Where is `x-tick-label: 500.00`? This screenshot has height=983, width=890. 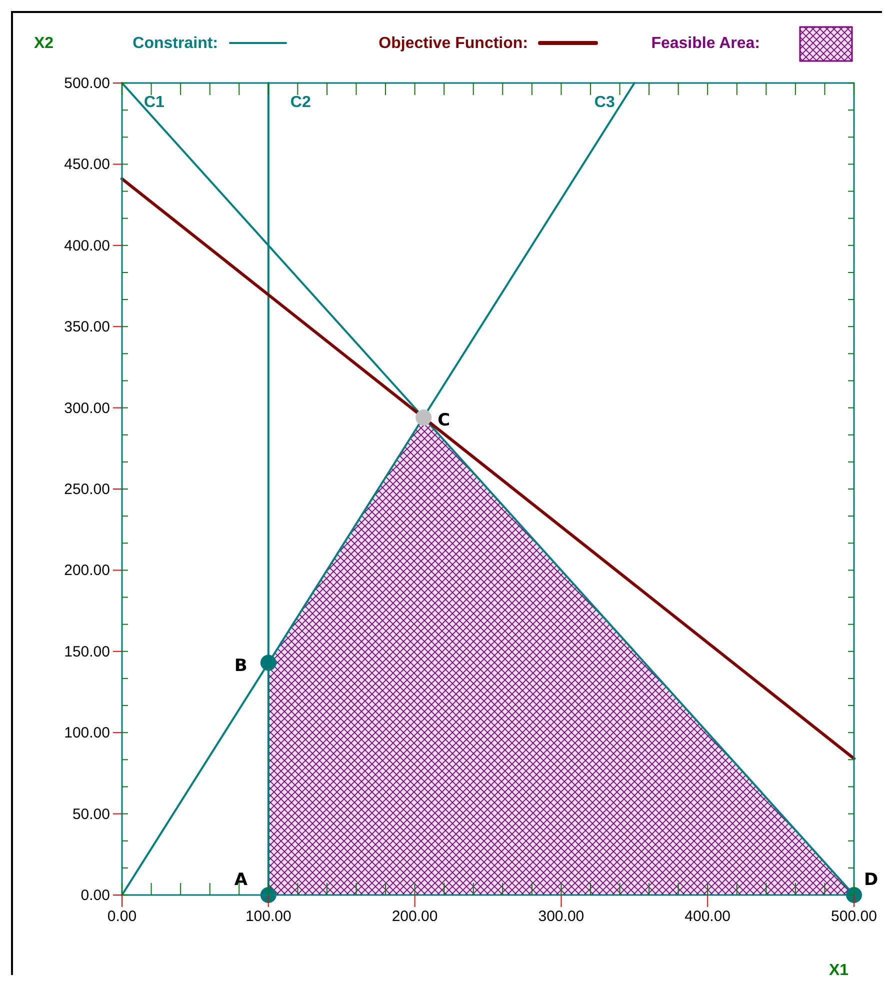 x-tick-label: 500.00 is located at coordinates (854, 916).